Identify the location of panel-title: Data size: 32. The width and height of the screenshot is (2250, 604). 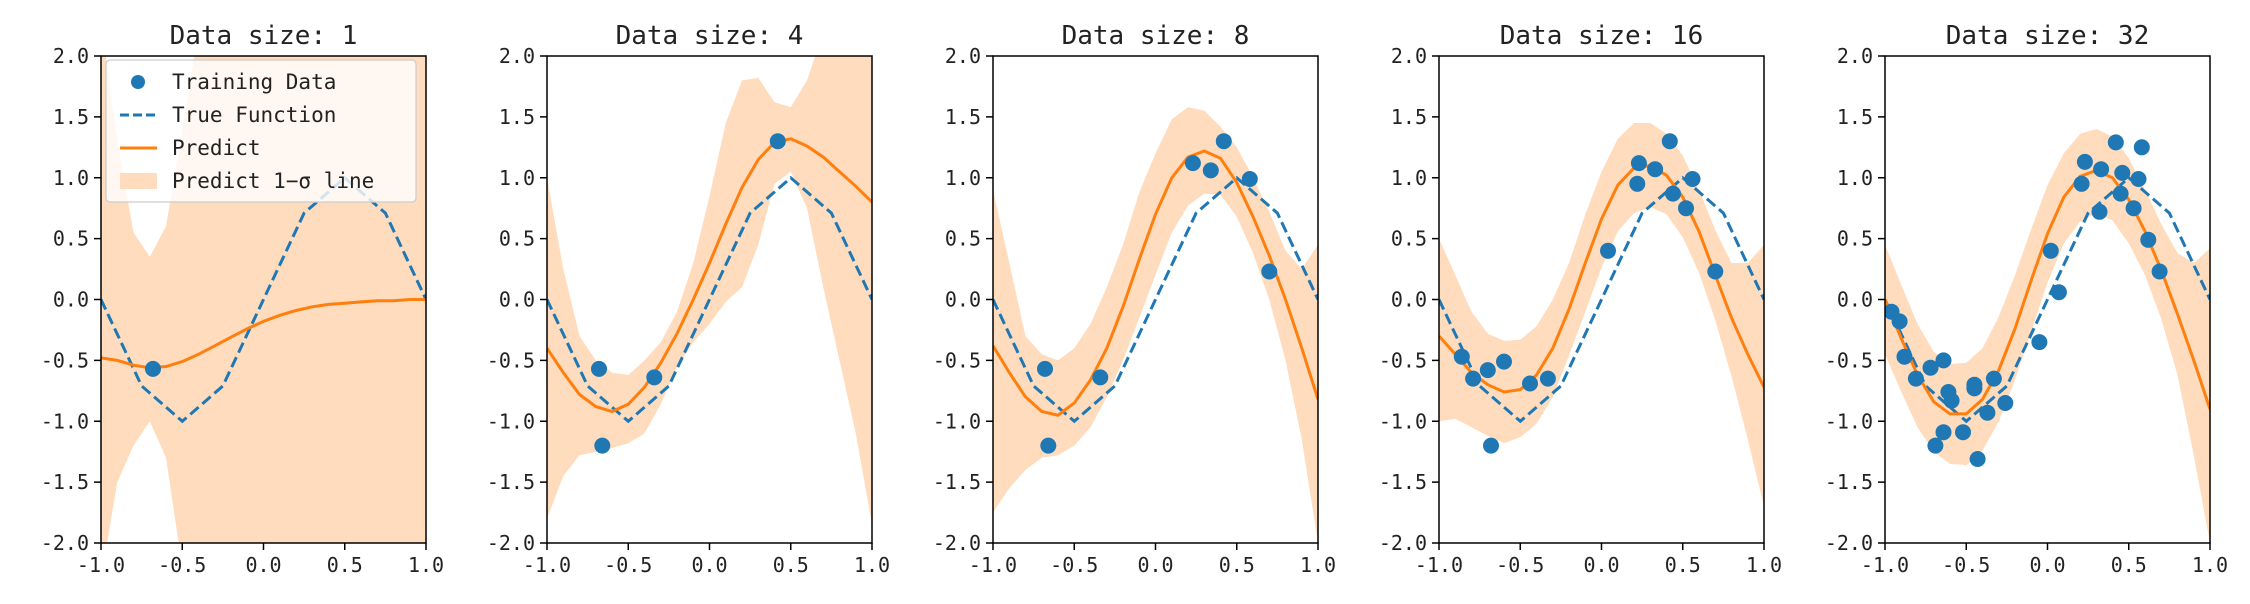
(2048, 36).